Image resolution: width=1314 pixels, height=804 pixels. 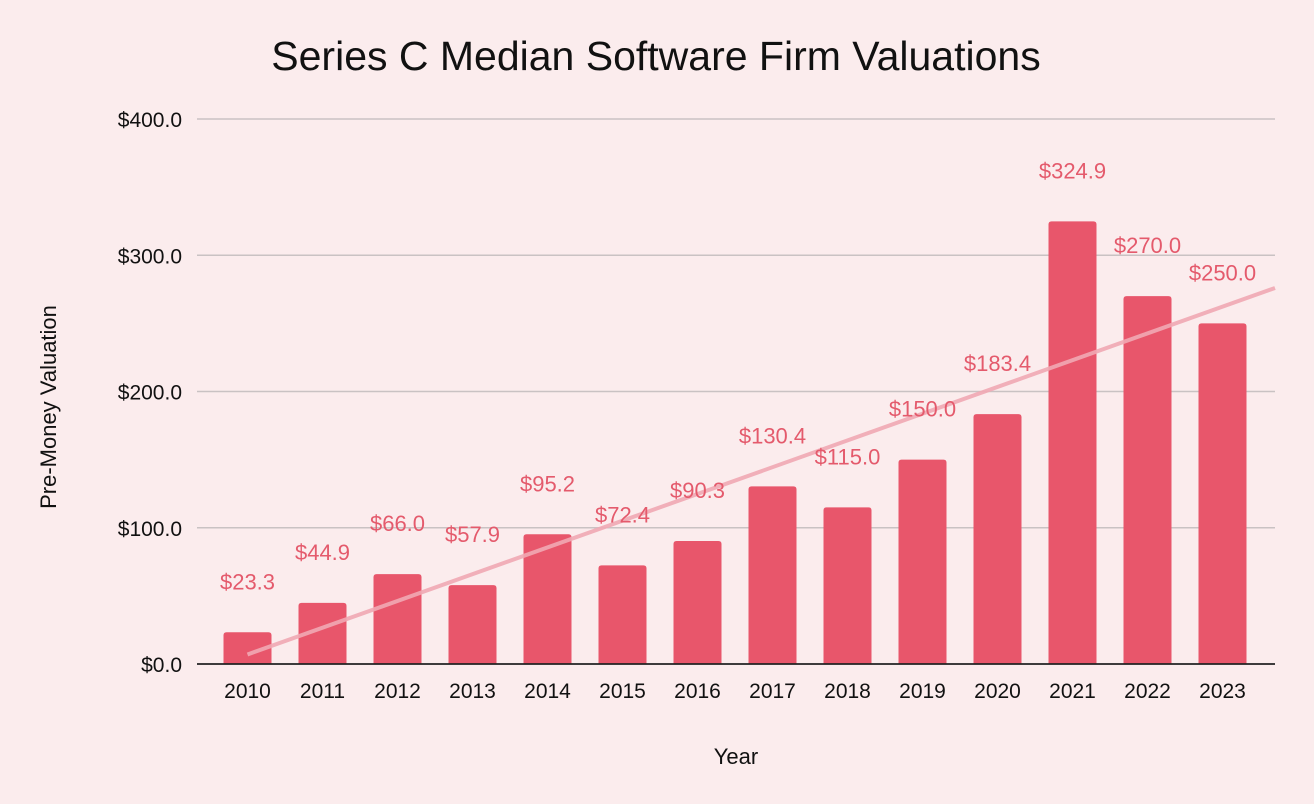 What do you see at coordinates (247, 648) in the screenshot?
I see `bar-2010` at bounding box center [247, 648].